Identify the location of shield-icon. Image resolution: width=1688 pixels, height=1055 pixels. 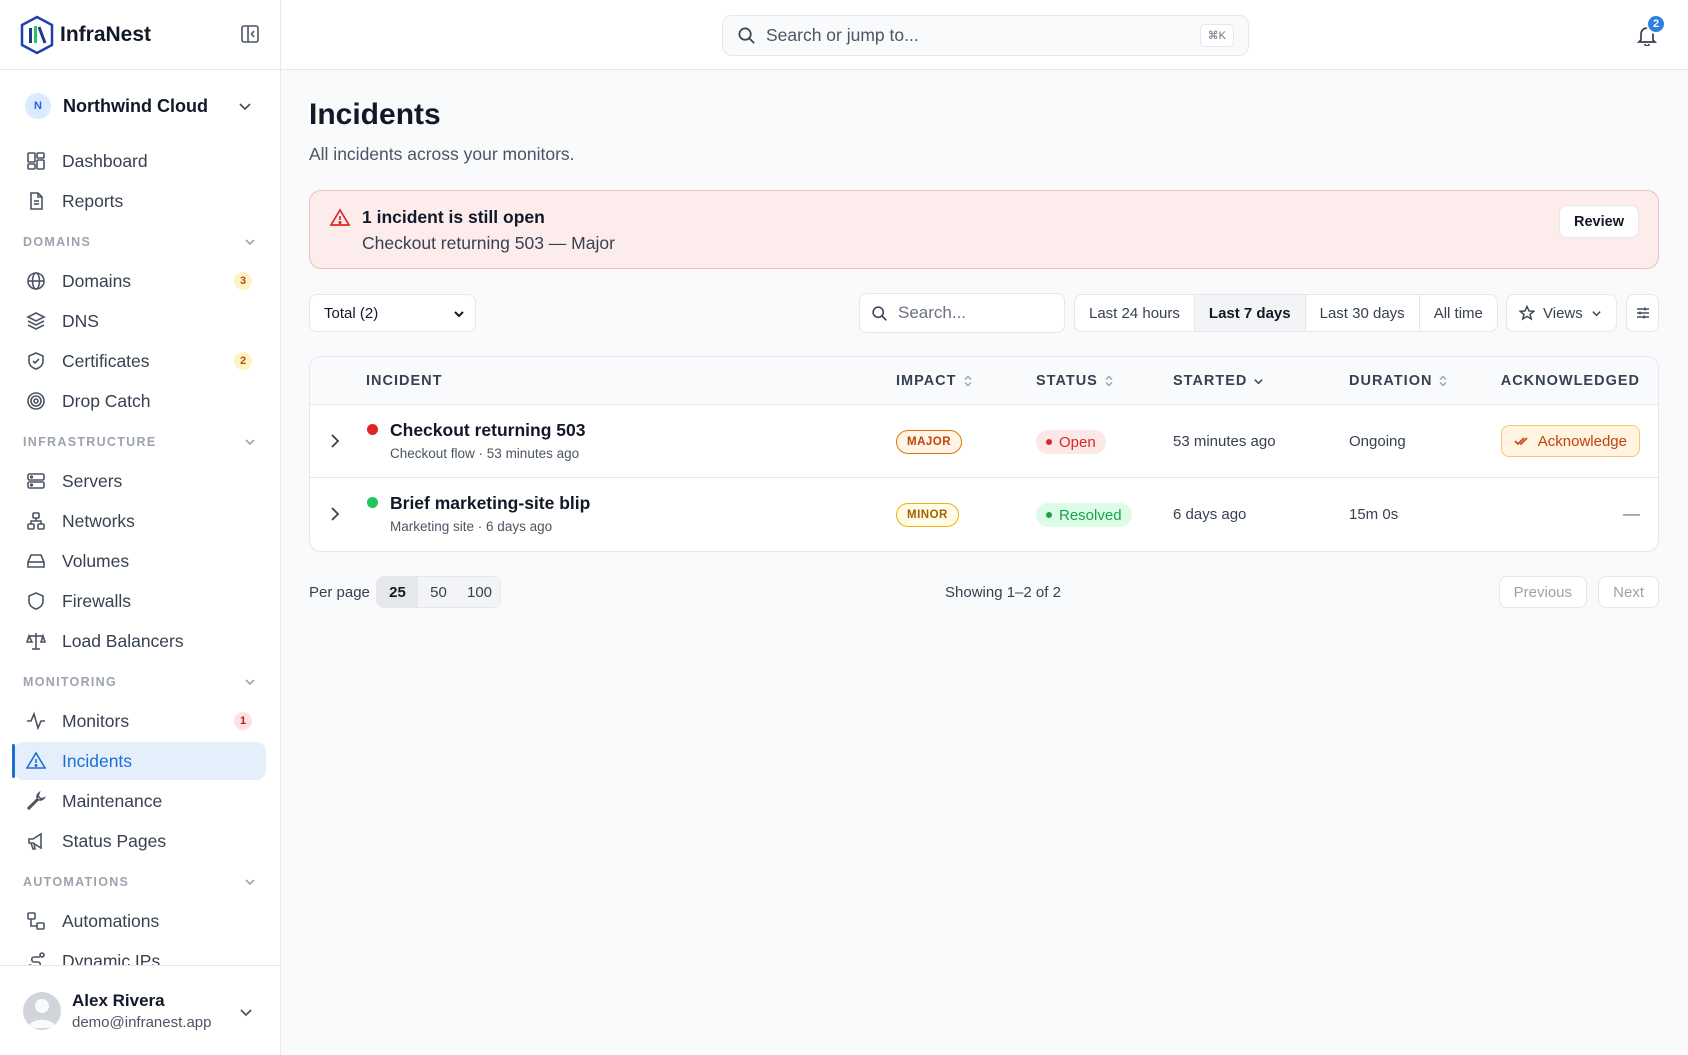
(36, 601).